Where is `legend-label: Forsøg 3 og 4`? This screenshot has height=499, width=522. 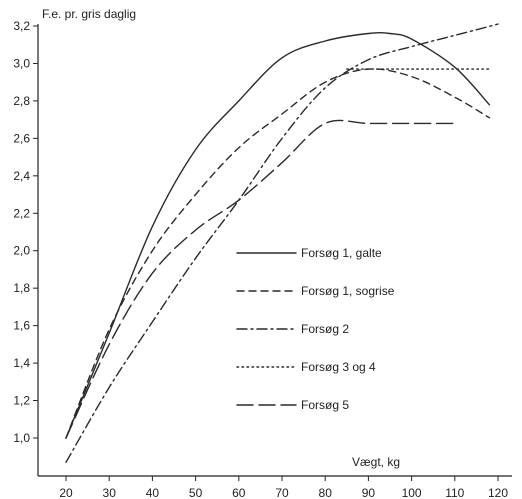
legend-label: Forsøg 3 og 4 is located at coordinates (338, 367).